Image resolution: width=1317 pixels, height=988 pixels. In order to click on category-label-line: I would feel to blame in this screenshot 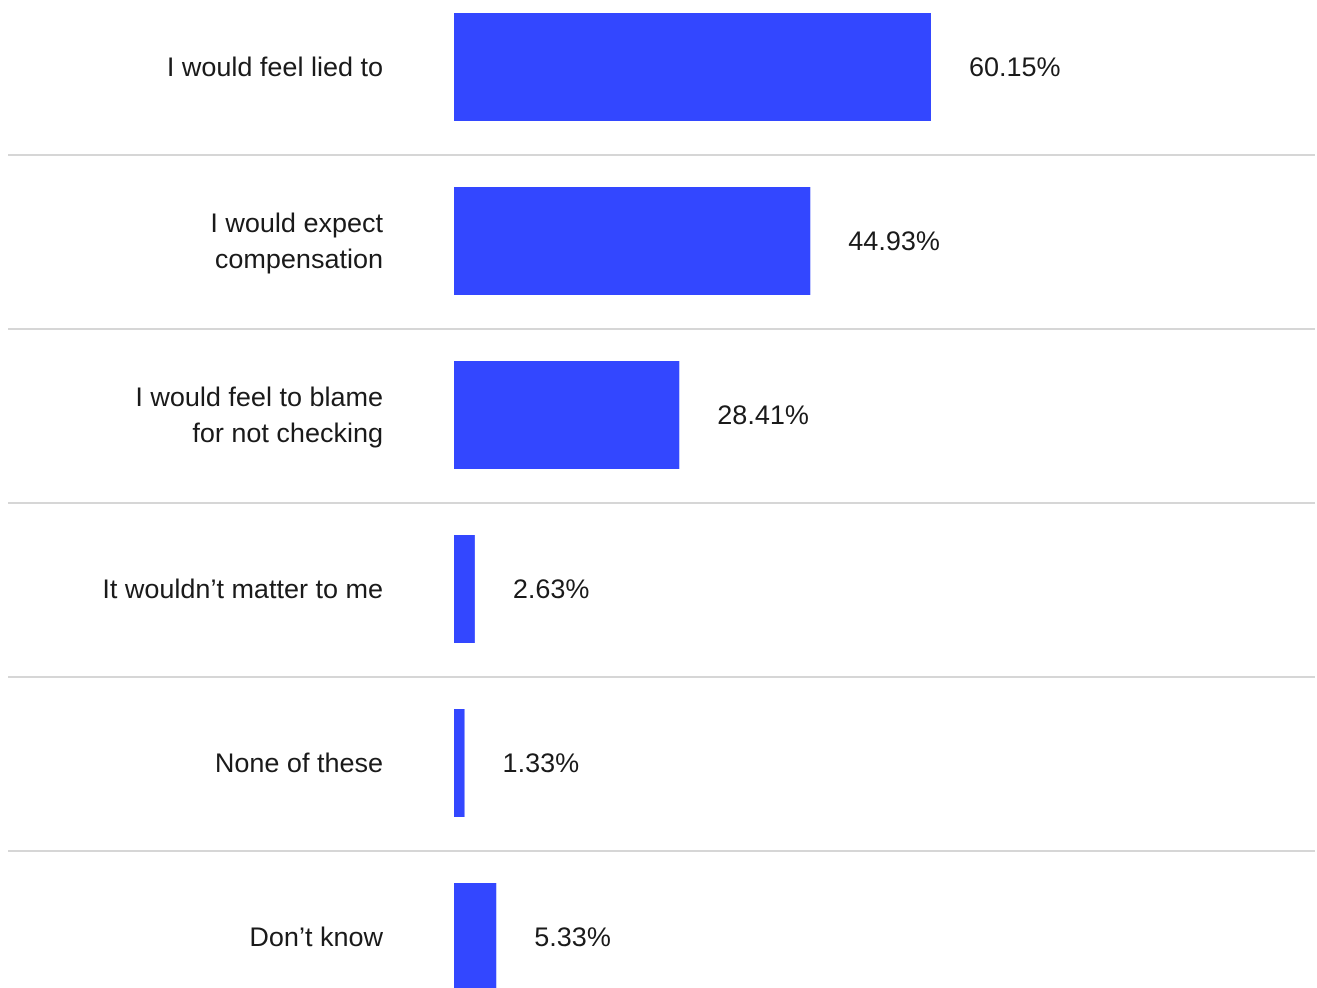, I will do `click(259, 397)`.